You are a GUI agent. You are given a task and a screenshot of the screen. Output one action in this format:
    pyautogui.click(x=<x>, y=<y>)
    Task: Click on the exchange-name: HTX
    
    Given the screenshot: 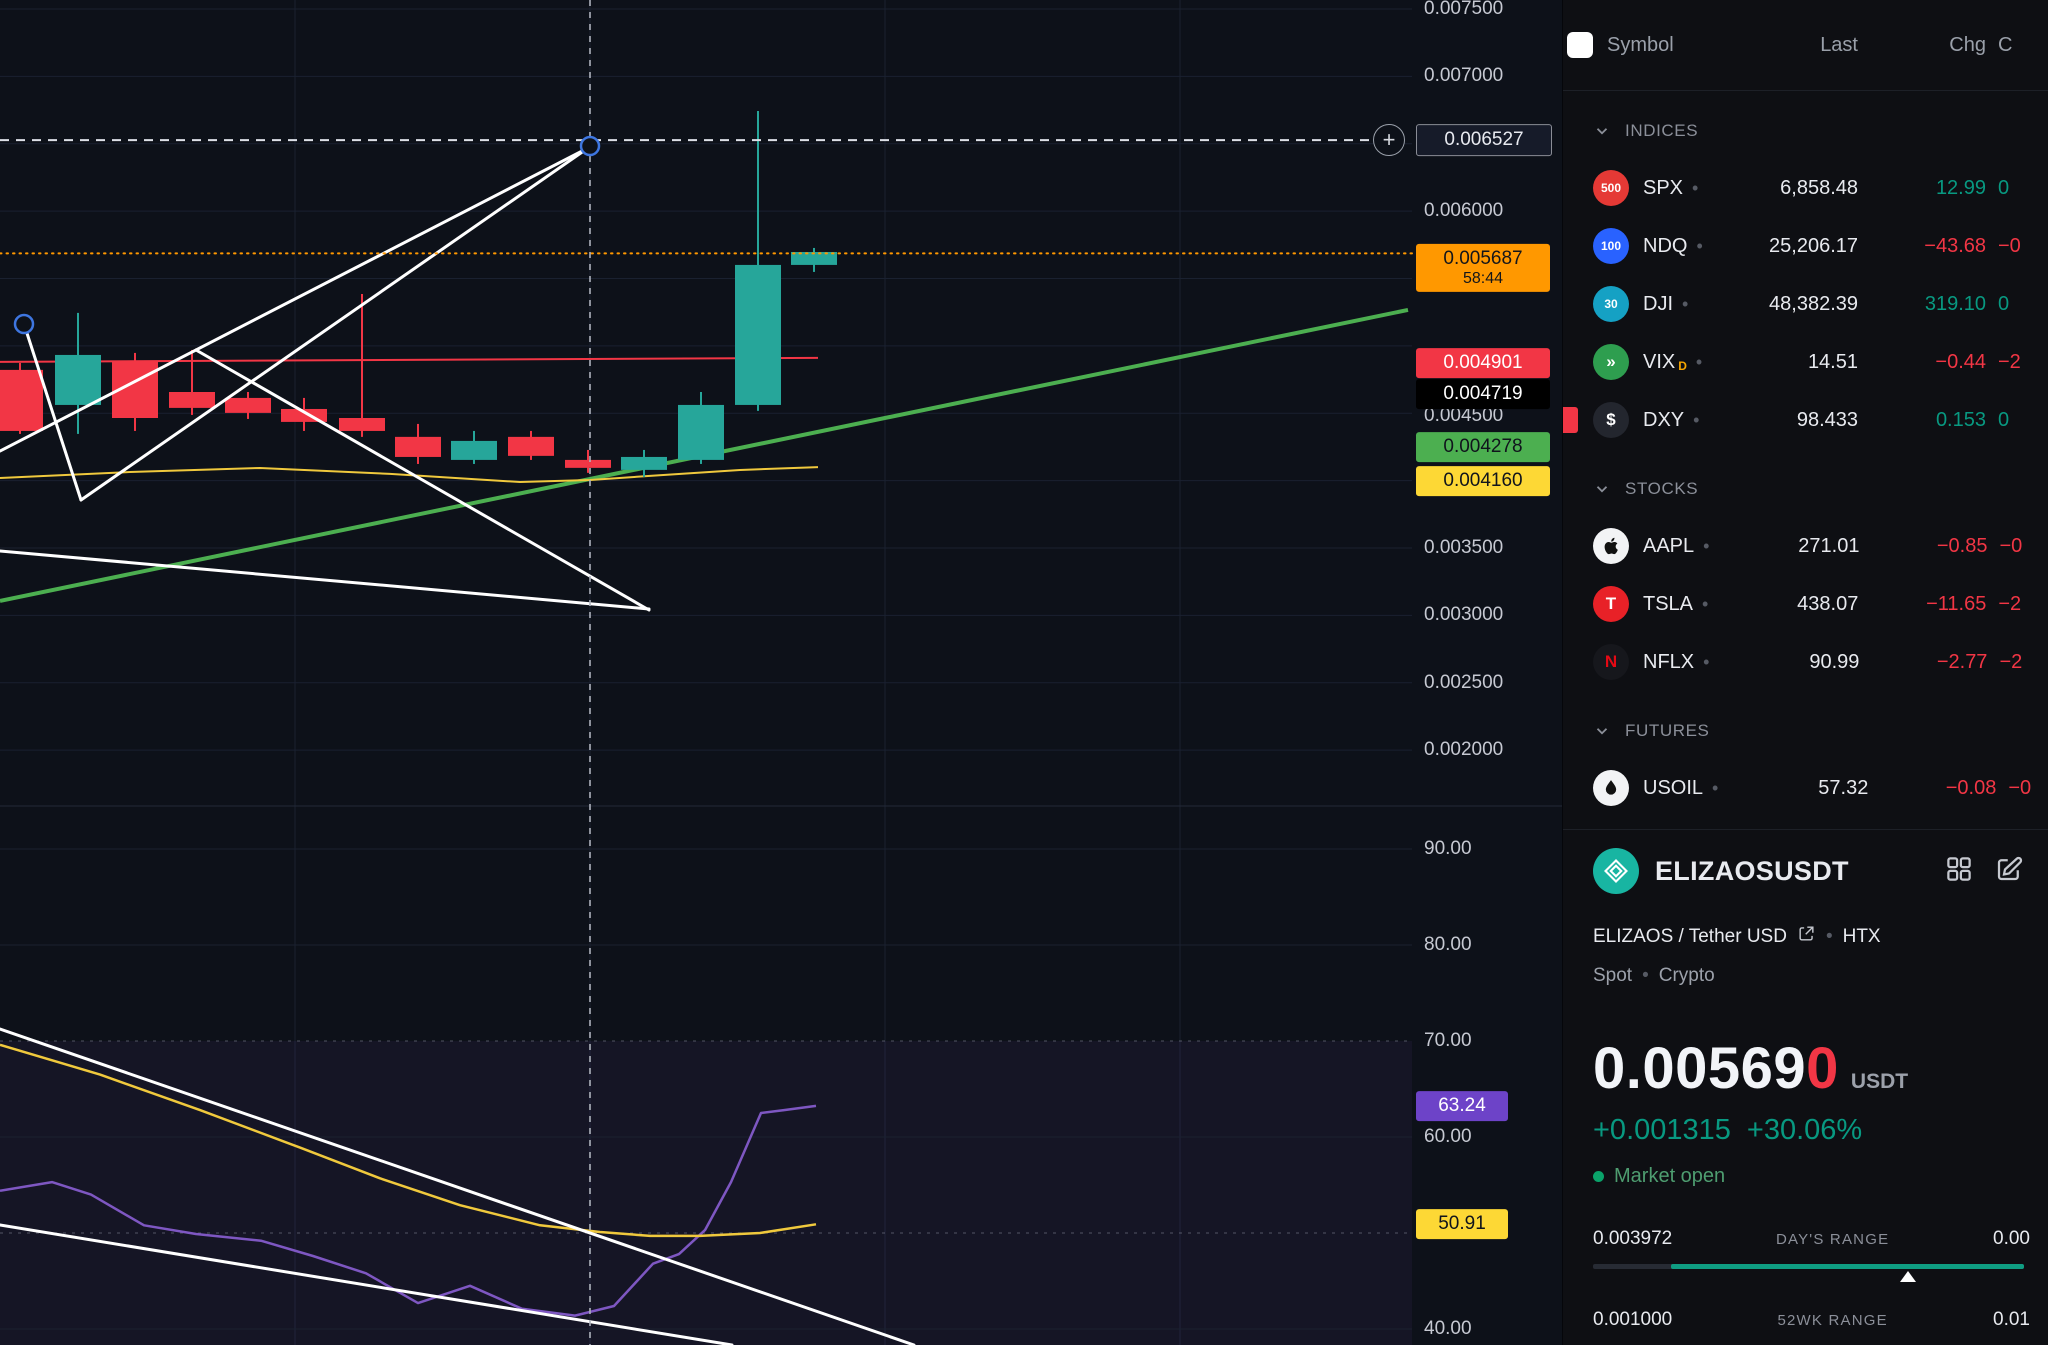 What is the action you would take?
    pyautogui.click(x=1861, y=936)
    